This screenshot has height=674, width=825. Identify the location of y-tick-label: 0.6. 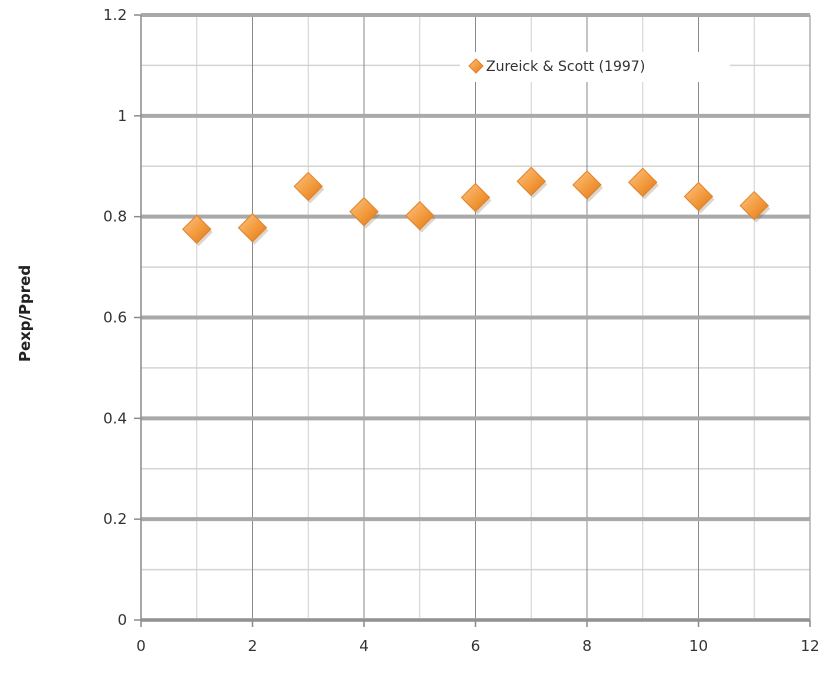
(115, 318).